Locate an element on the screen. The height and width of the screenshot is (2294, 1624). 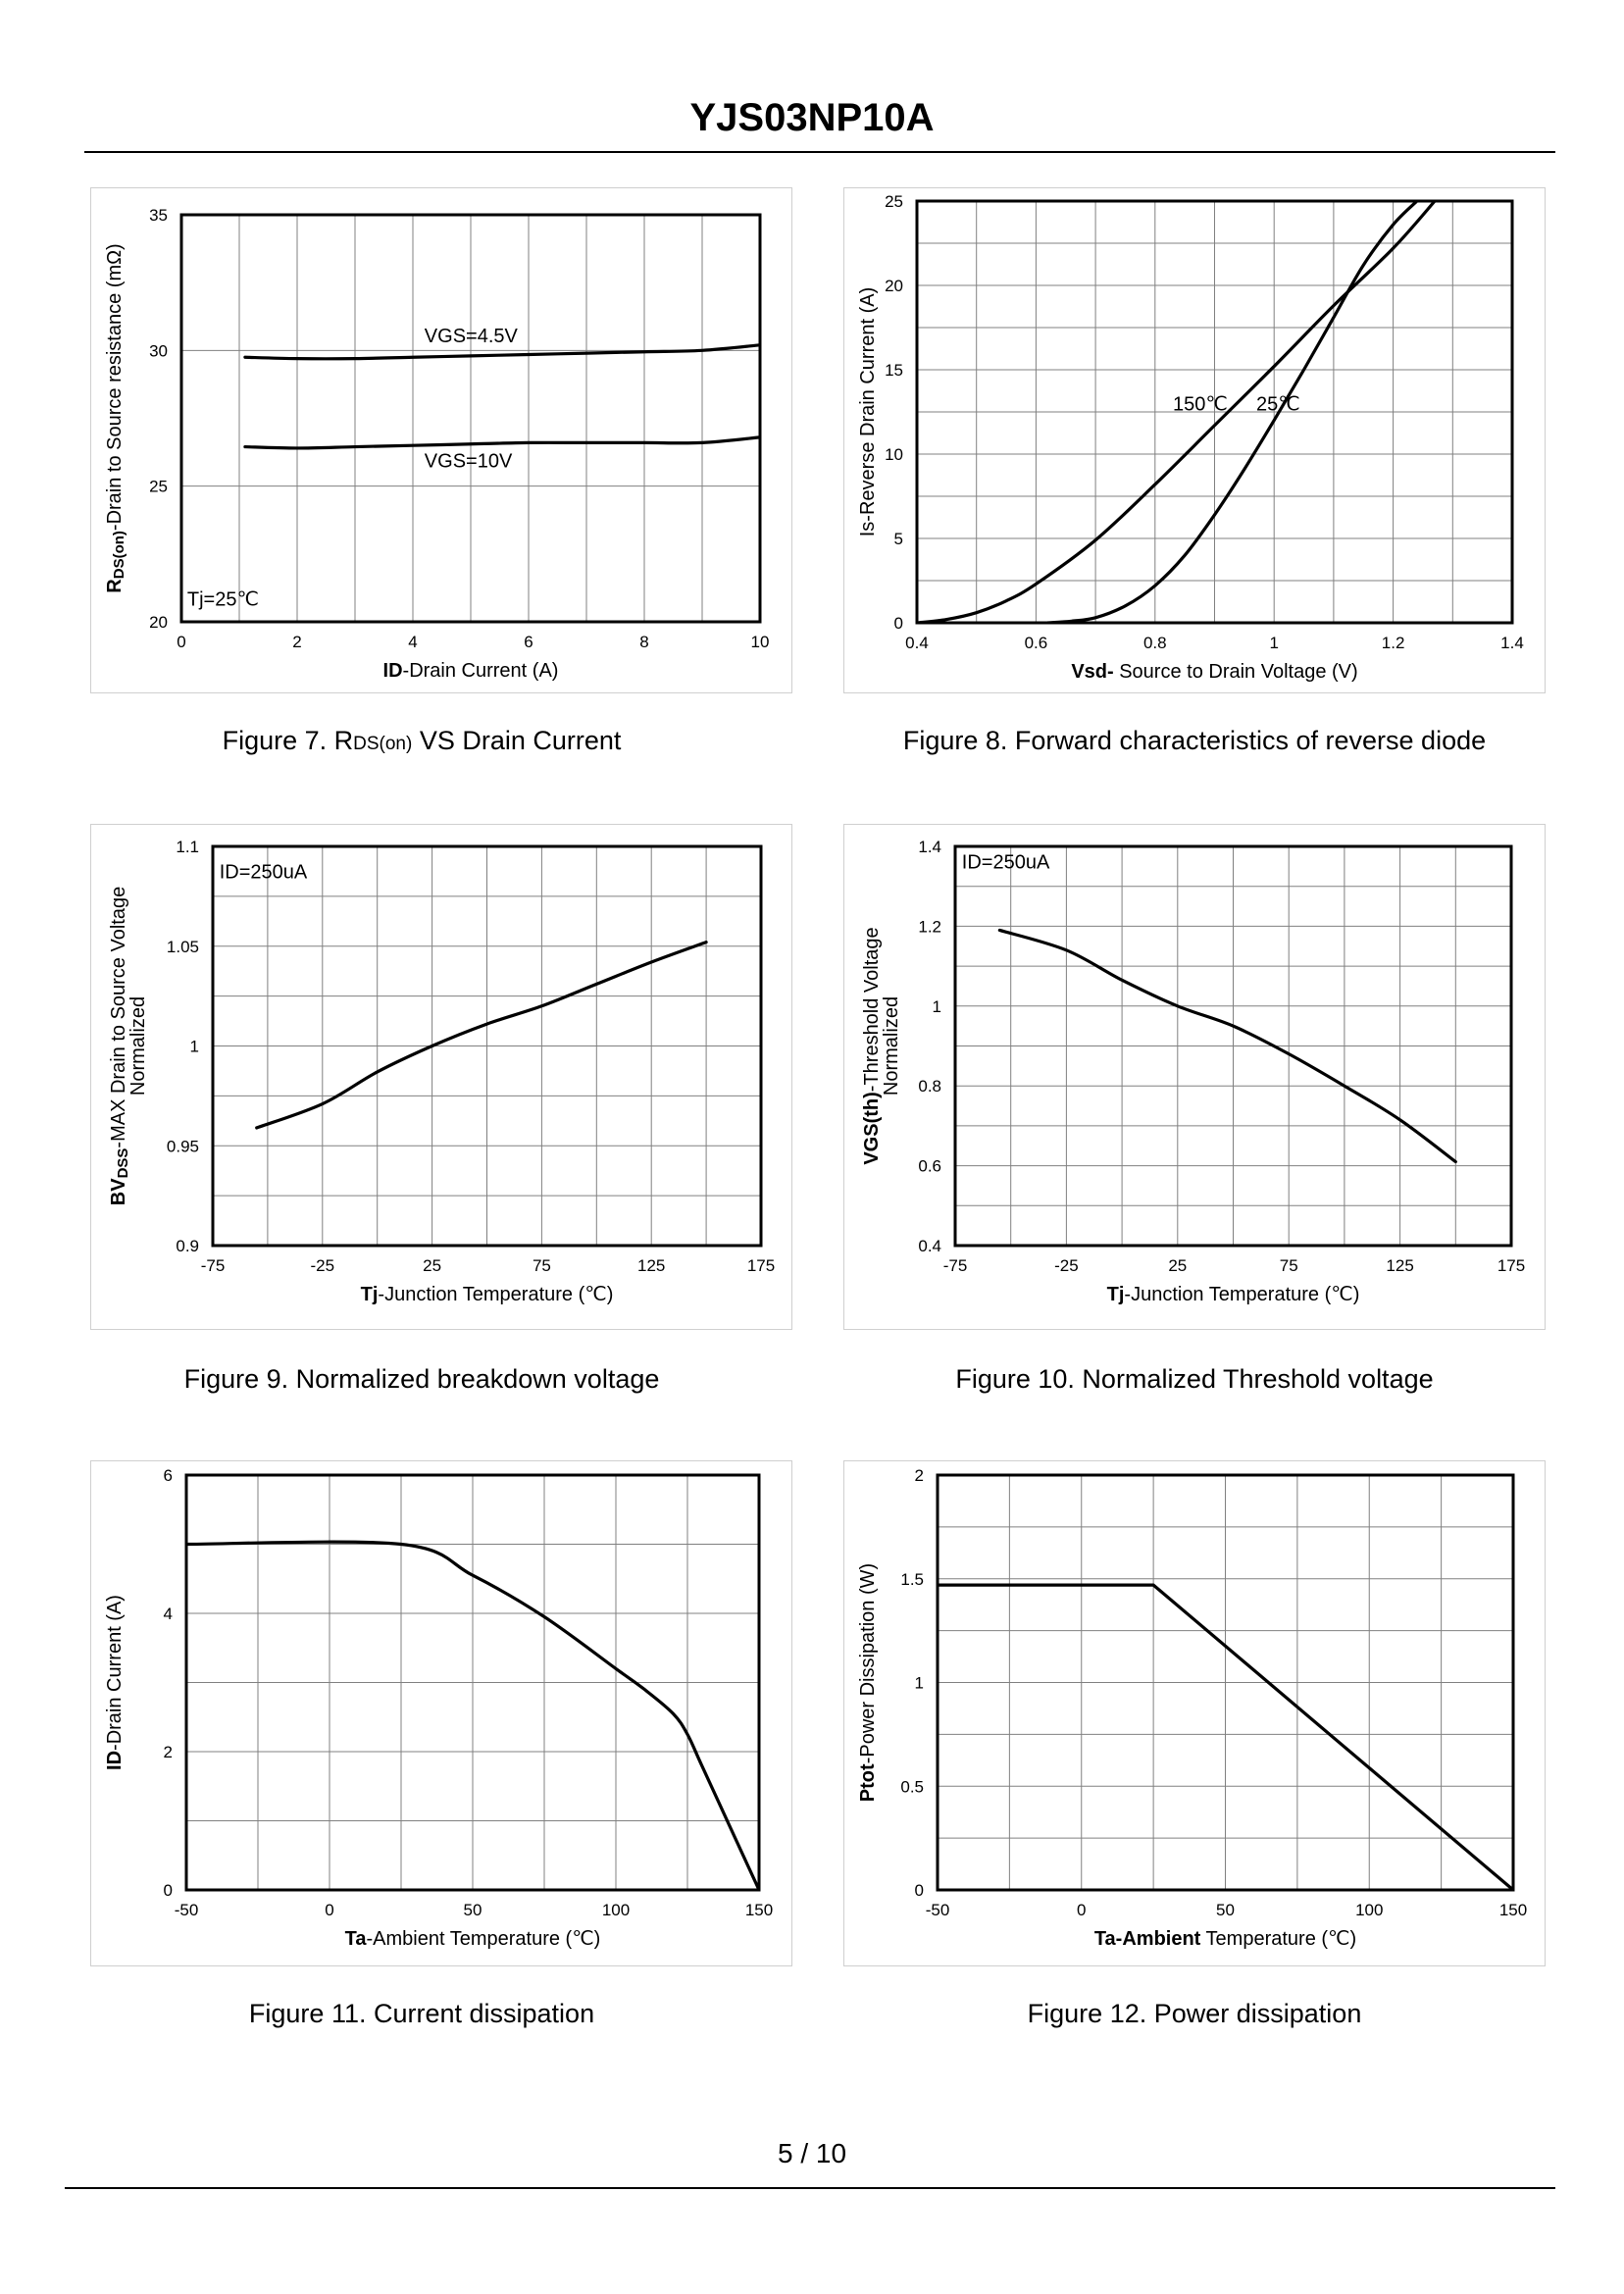
fig8-x-axis-label-text: Source to Drain Voltage (V) is located at coordinates (1236, 672).